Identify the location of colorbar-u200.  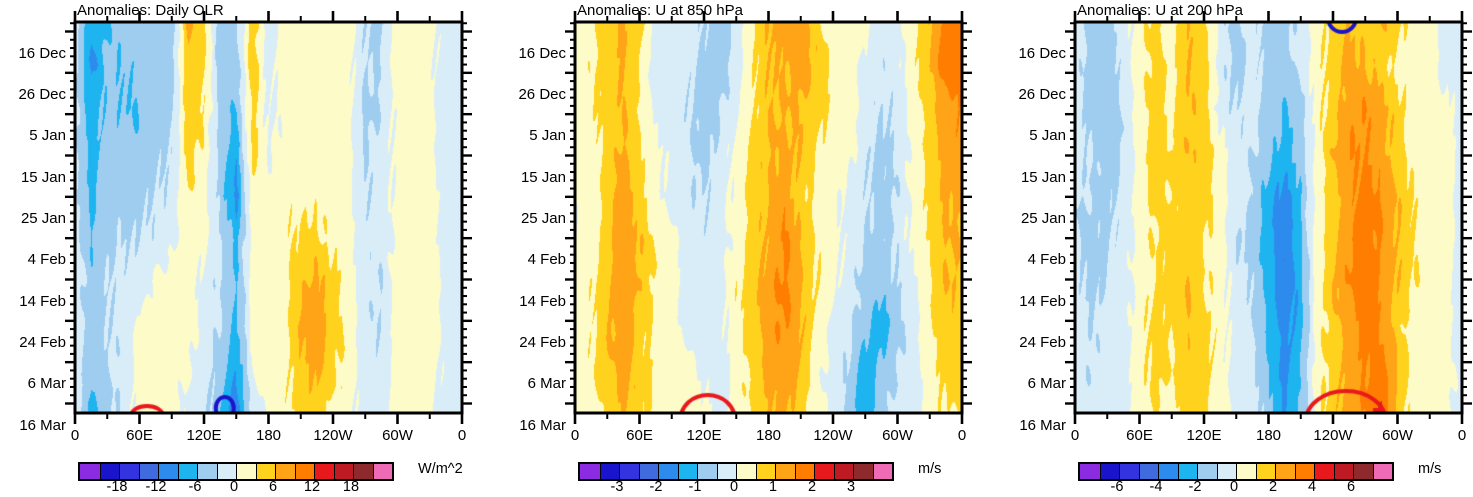
(1236, 471).